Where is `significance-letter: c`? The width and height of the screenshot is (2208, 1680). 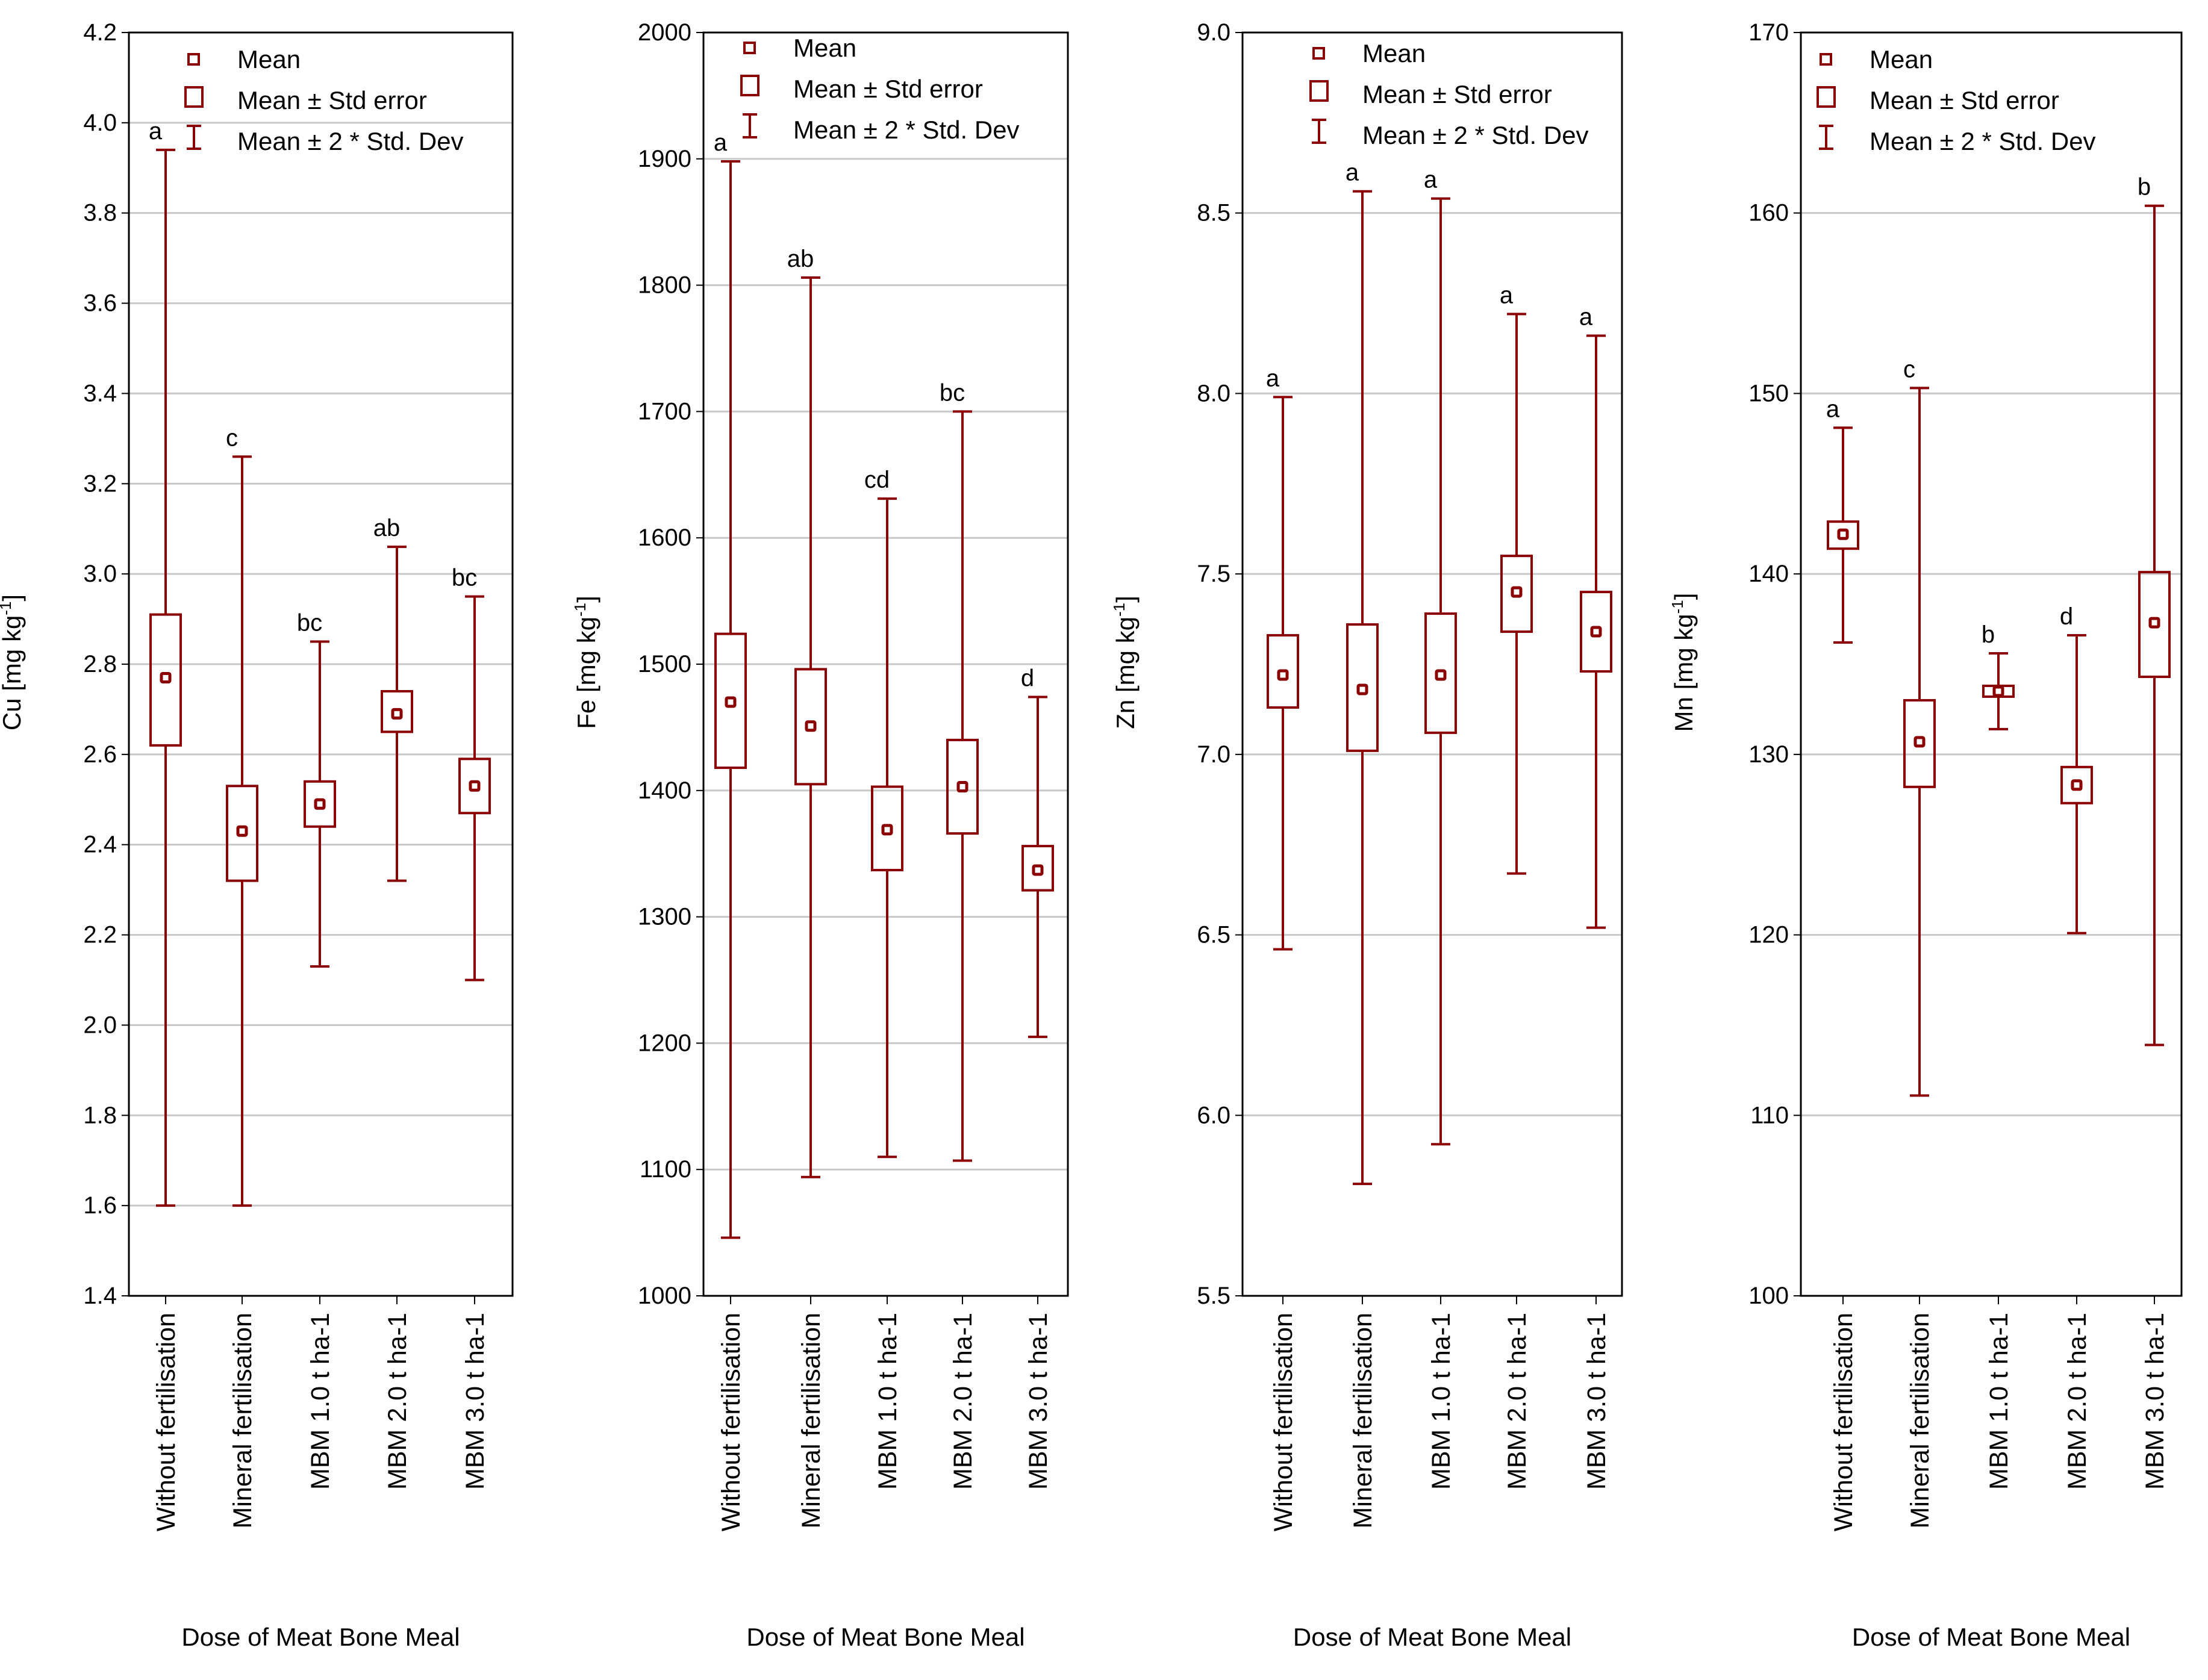 significance-letter: c is located at coordinates (232, 438).